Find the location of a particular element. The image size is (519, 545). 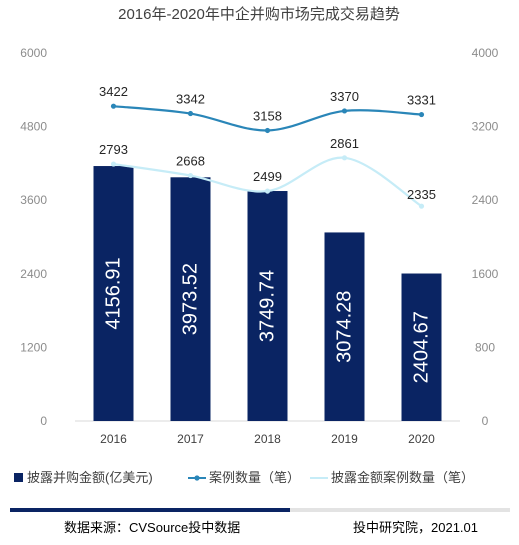

x-tick-label: 2018 is located at coordinates (267, 439).